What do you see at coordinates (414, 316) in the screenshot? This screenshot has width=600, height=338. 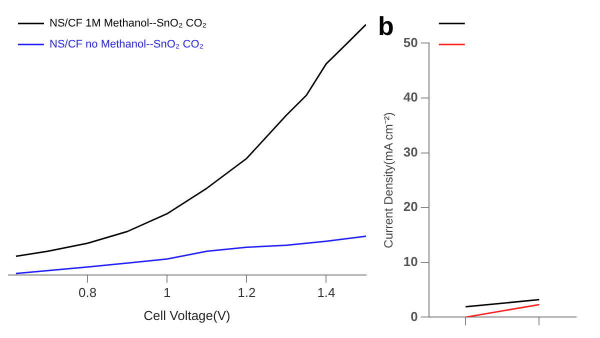 I see `y-tick-label: 0` at bounding box center [414, 316].